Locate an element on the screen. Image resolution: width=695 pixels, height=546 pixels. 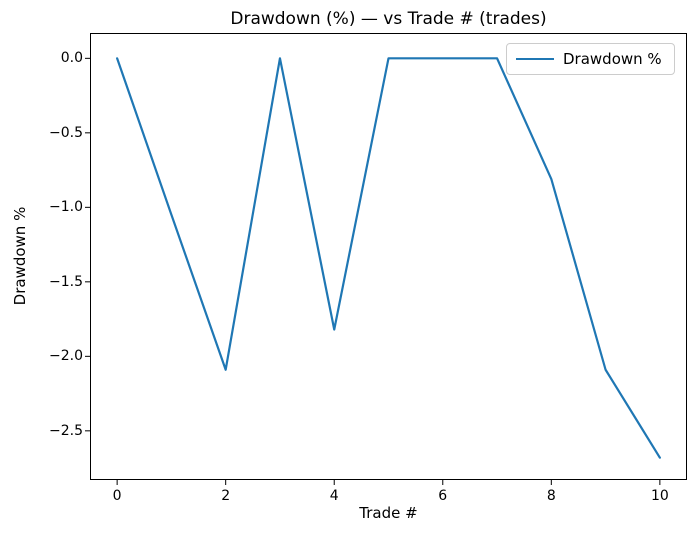
x-axis-label: Trade # is located at coordinates (388, 513).